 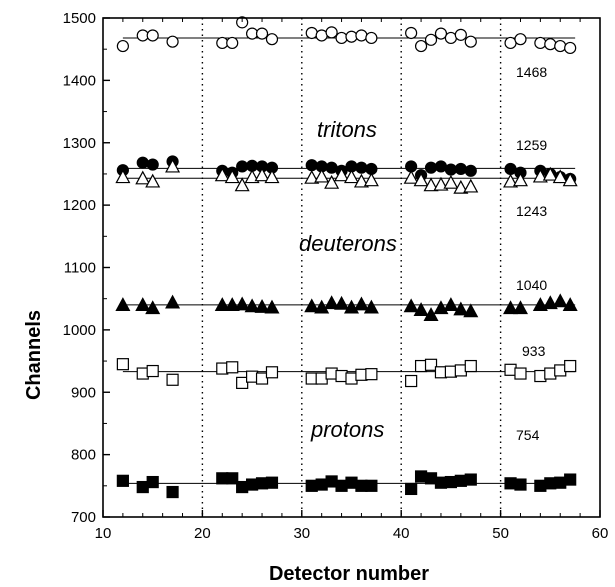 What do you see at coordinates (347, 129) in the screenshot?
I see `label-tritons: tritons` at bounding box center [347, 129].